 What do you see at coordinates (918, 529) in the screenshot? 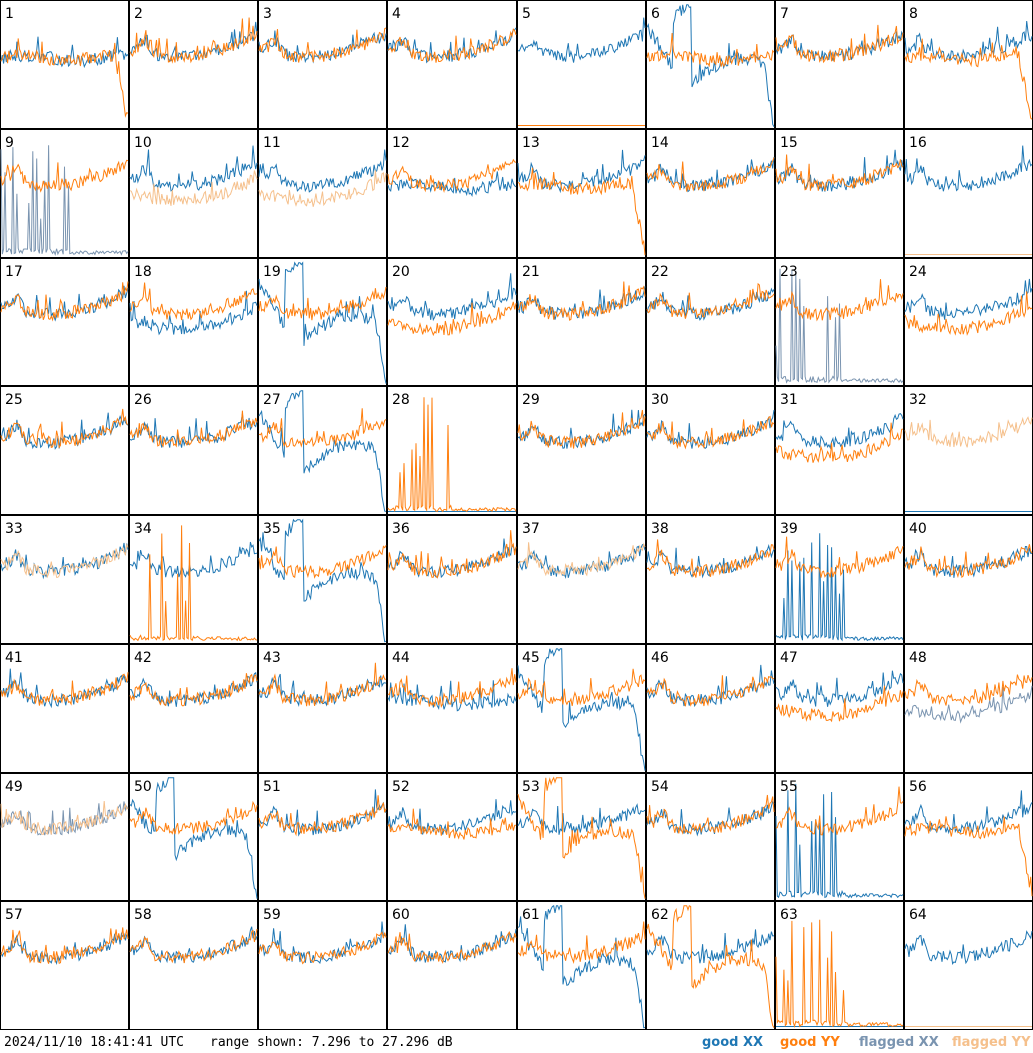
I see `tile-label: 40` at bounding box center [918, 529].